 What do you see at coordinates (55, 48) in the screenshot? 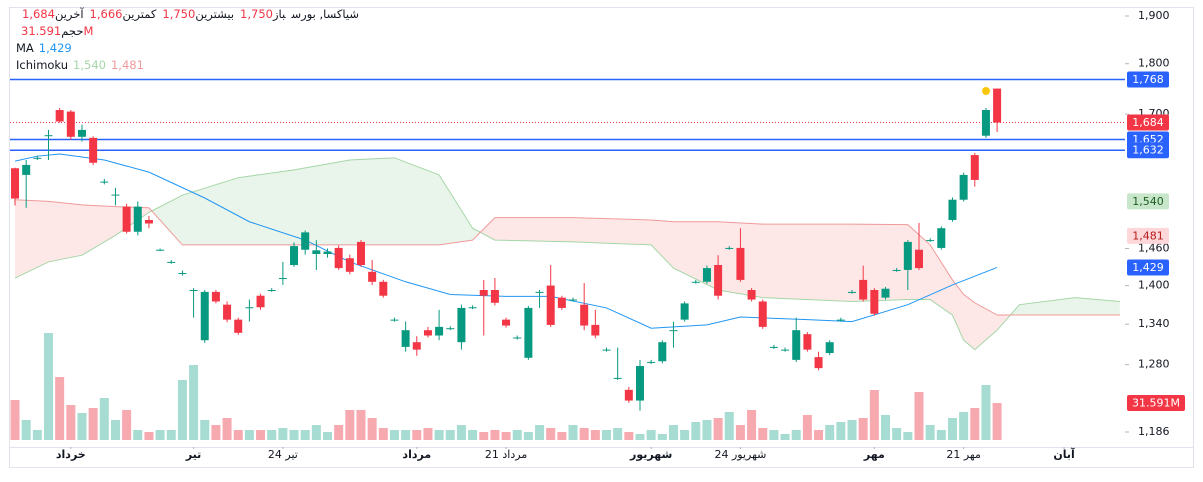
I see `legend-value: 1,429` at bounding box center [55, 48].